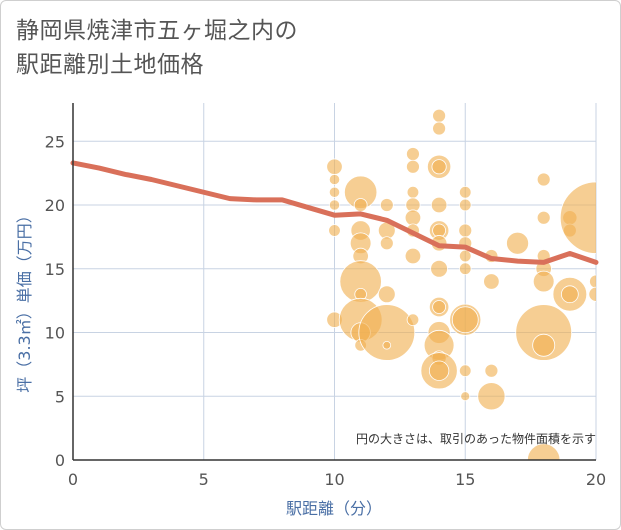 This screenshot has height=530, width=621. Describe the element at coordinates (465, 479) in the screenshot. I see `x-tick-label-3: 15` at that location.